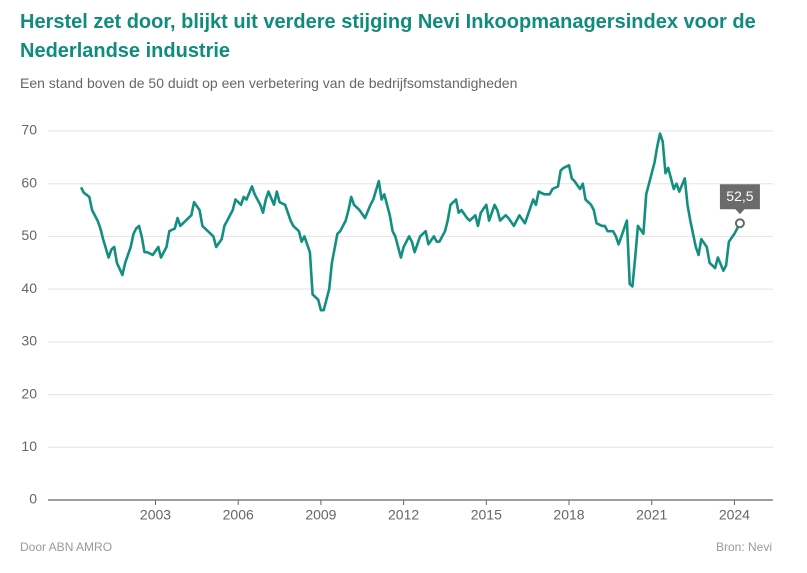 Image resolution: width=807 pixels, height=573 pixels. What do you see at coordinates (29, 130) in the screenshot?
I see `y-tick-label: 70` at bounding box center [29, 130].